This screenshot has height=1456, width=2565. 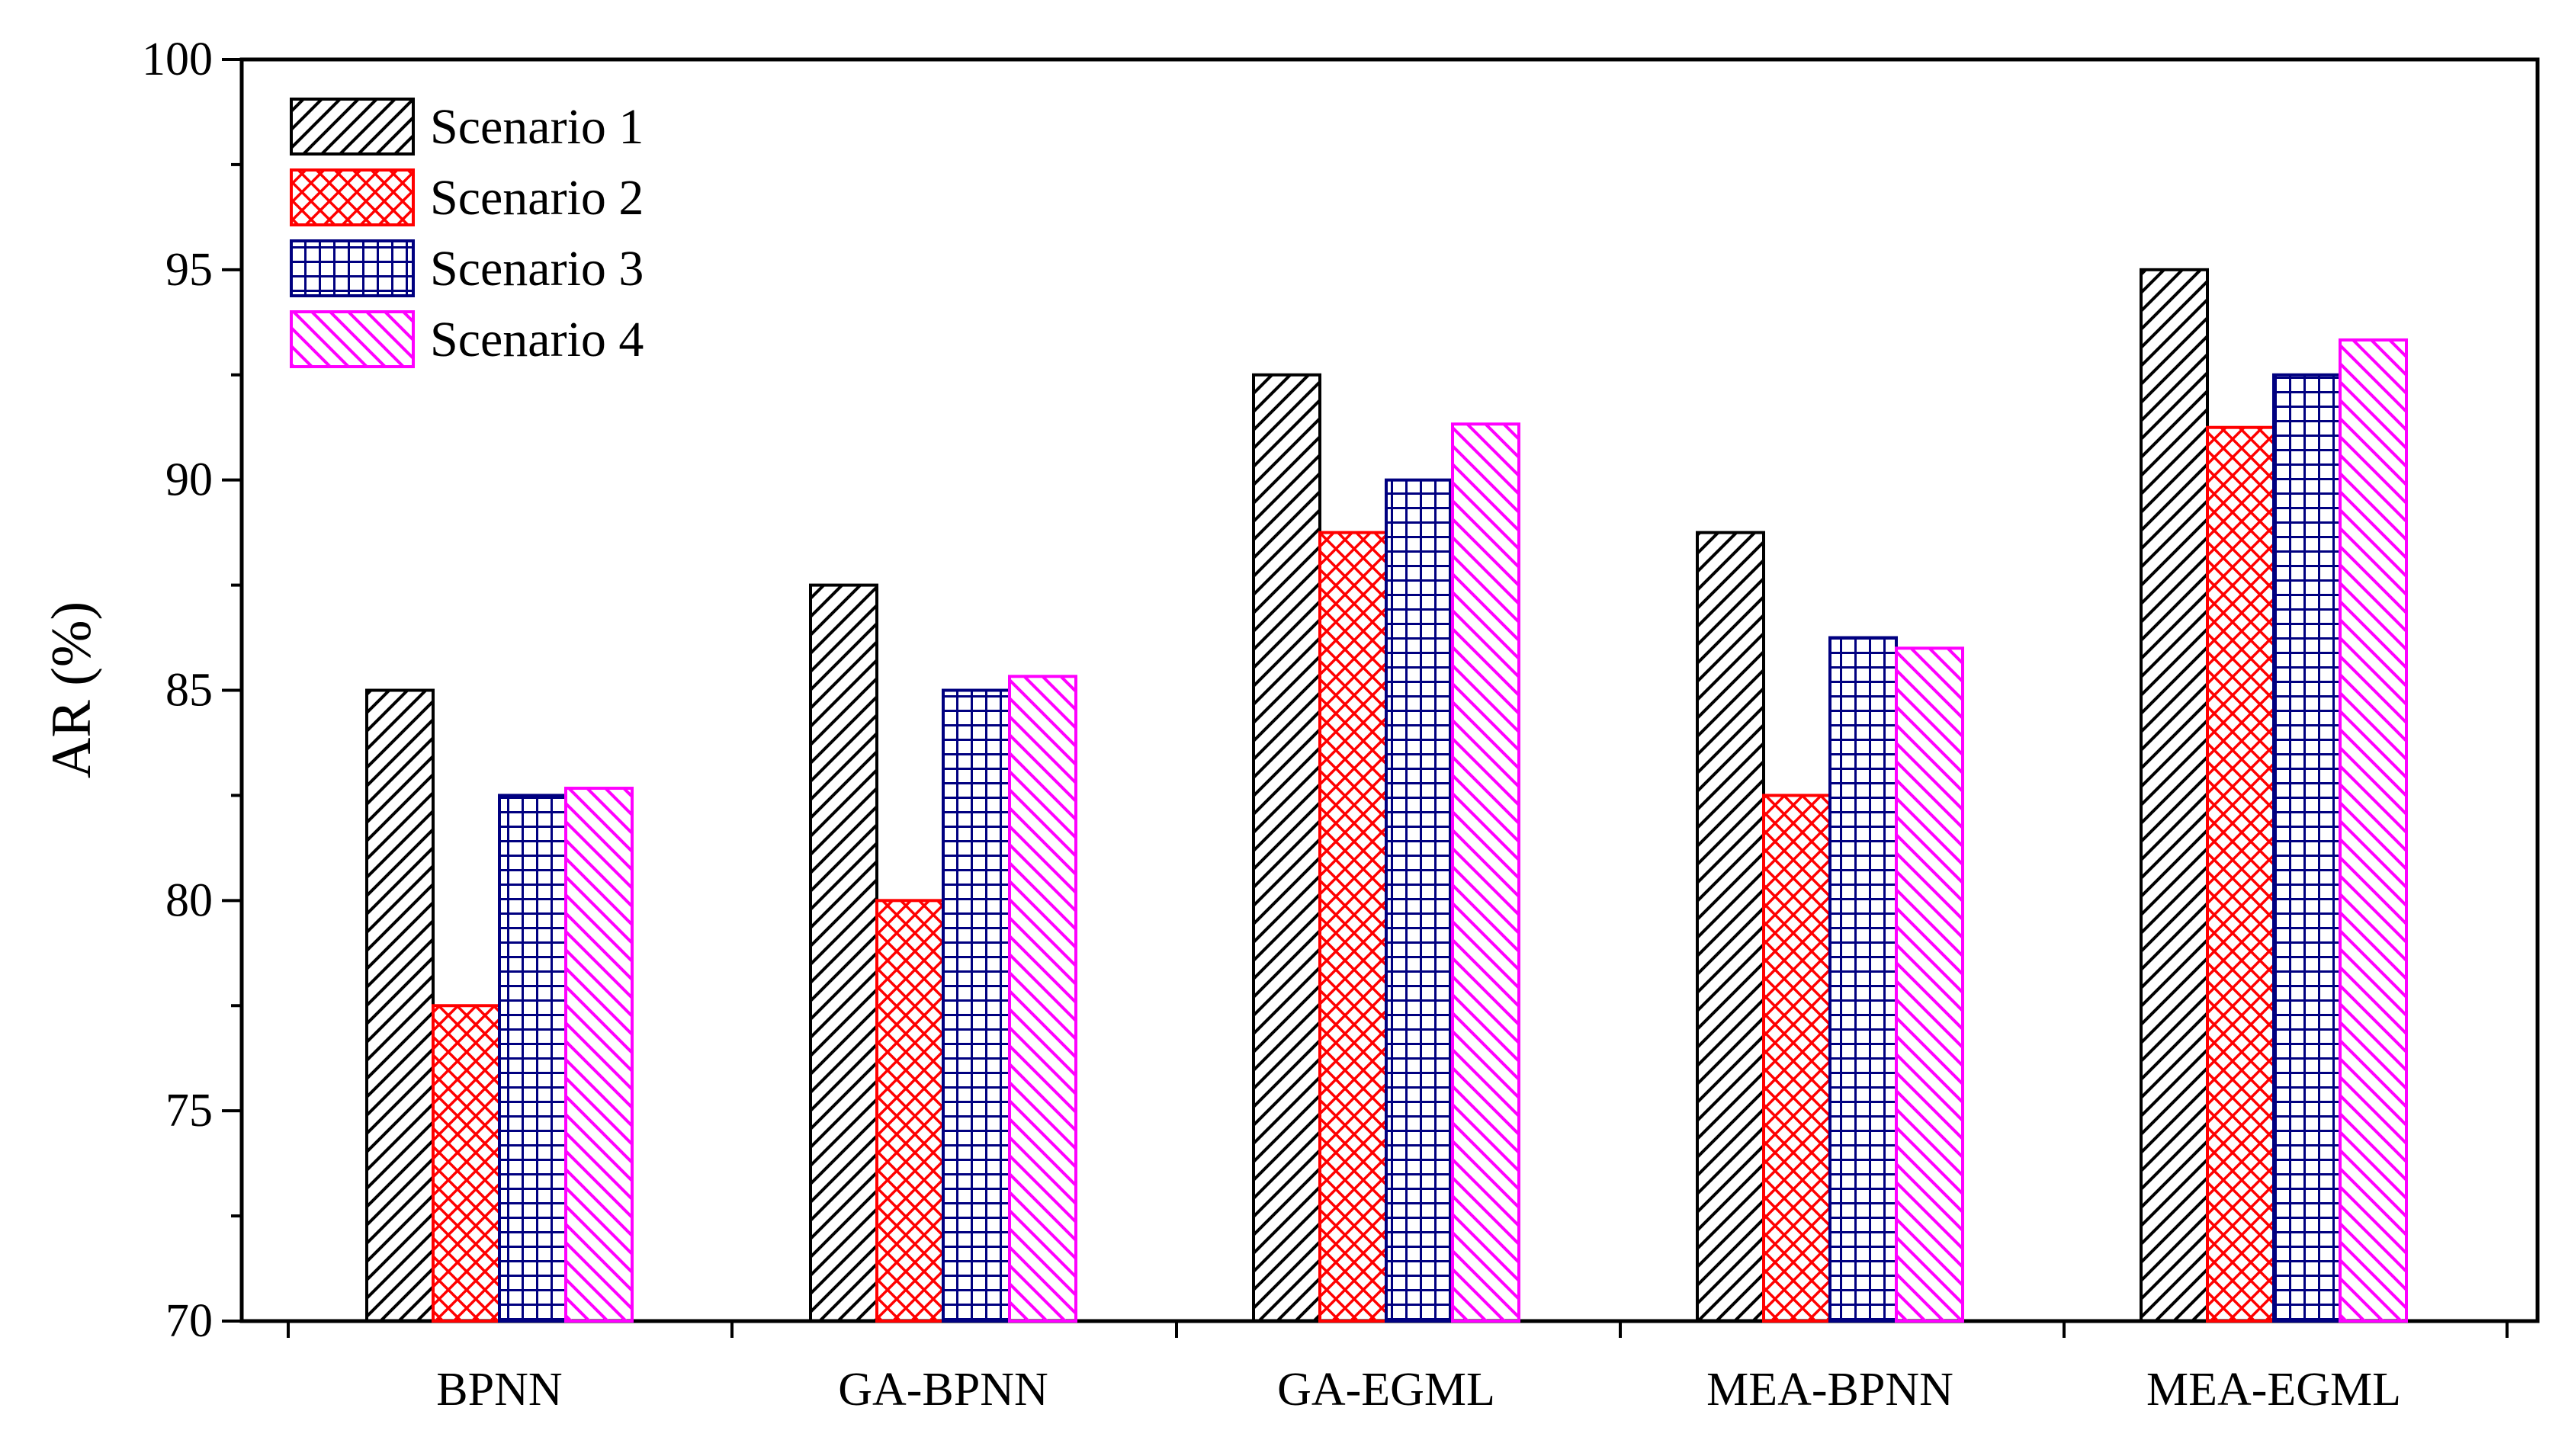 I want to click on bar-scenario-2-ga-egml, so click(x=1353, y=927).